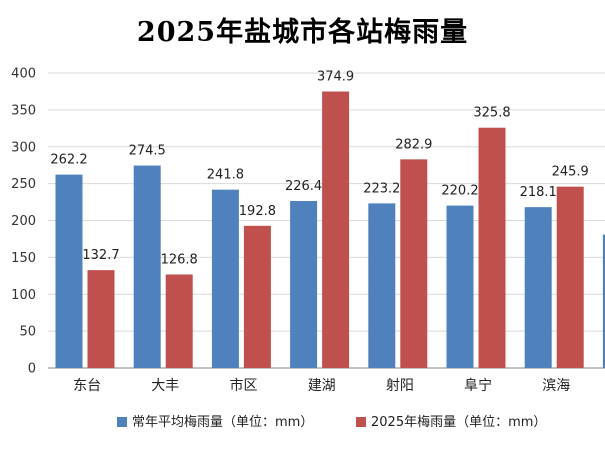 The width and height of the screenshot is (605, 454). What do you see at coordinates (23, 295) in the screenshot?
I see `y-tick-label: 100` at bounding box center [23, 295].